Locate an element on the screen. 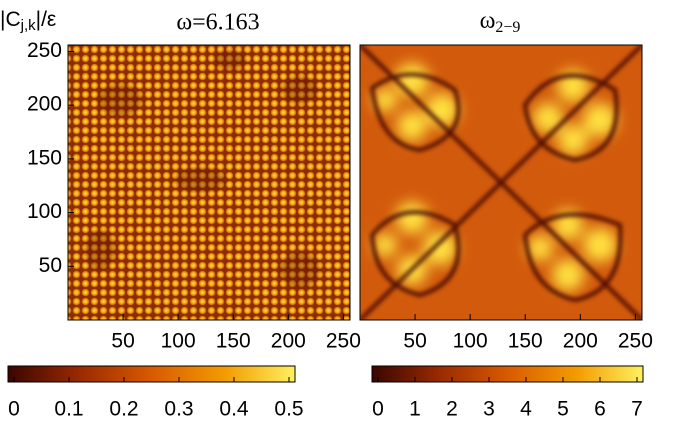 The height and width of the screenshot is (427, 689). colorbar-tick-label: 4 is located at coordinates (526, 409).